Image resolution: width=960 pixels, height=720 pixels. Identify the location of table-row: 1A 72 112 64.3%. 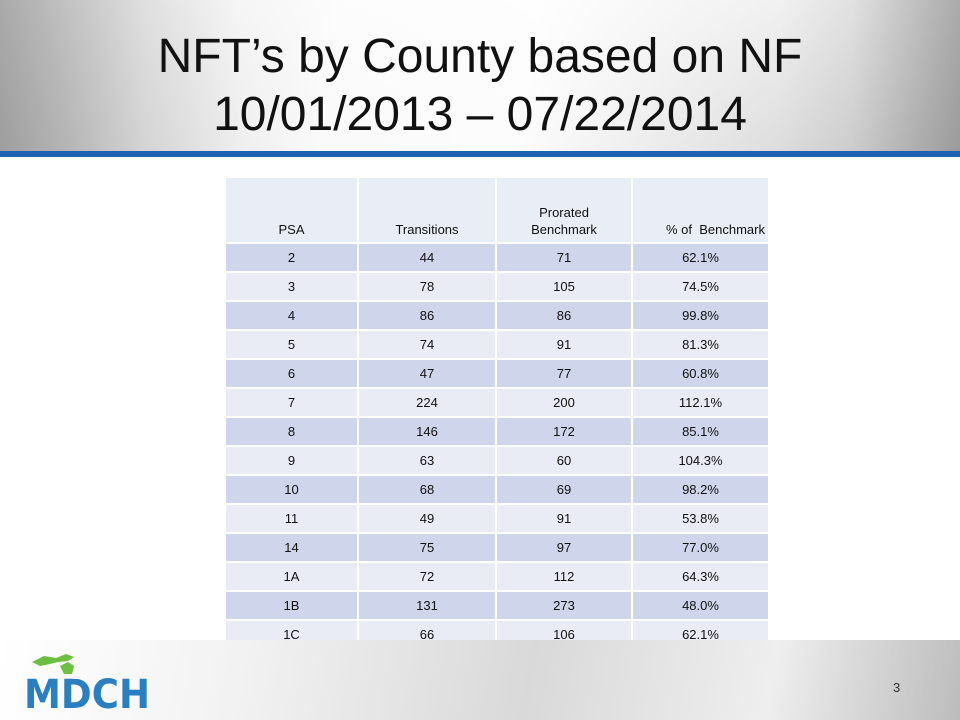
(497, 576).